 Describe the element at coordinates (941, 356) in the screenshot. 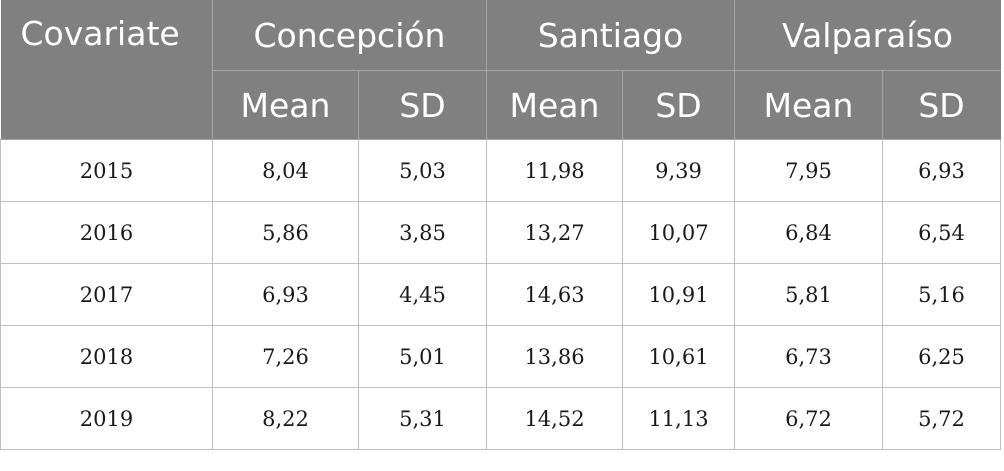

I see `value-cell: 6,25` at that location.